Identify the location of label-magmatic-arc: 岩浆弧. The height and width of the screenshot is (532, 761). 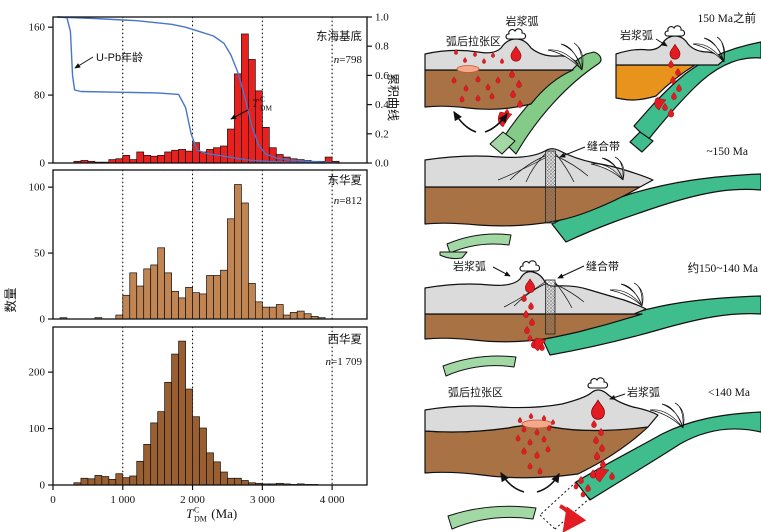
(469, 266).